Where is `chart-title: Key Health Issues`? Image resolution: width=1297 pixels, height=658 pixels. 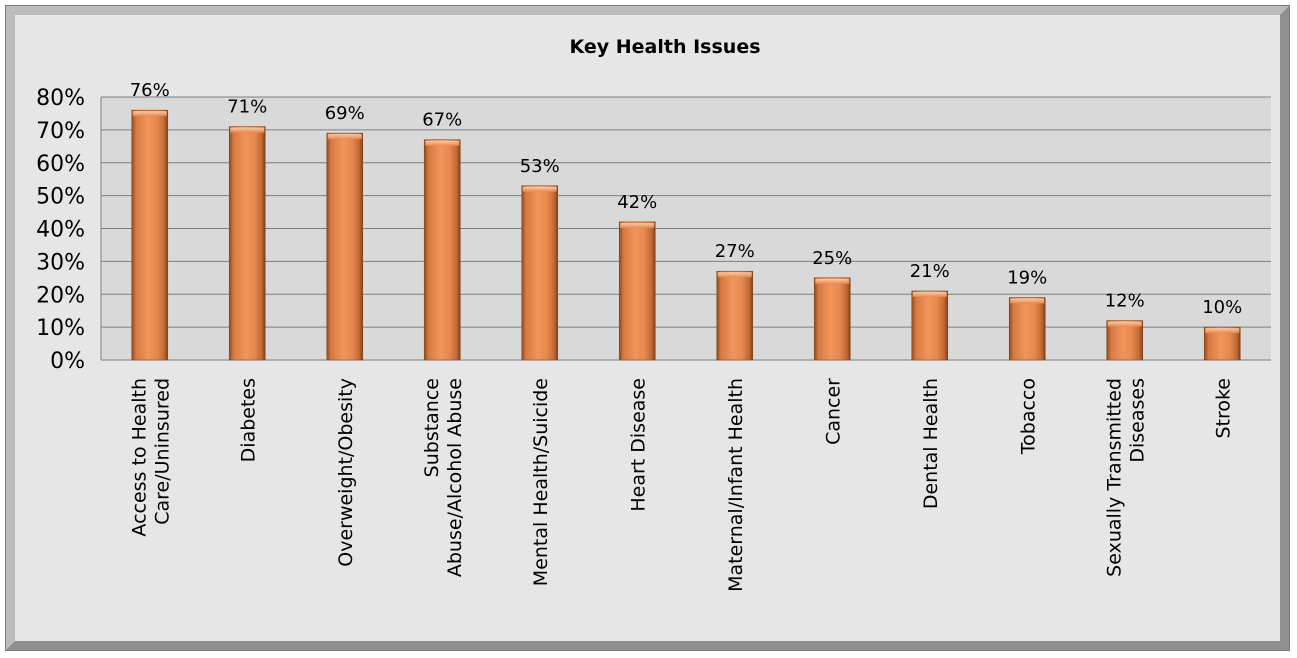
chart-title: Key Health Issues is located at coordinates (664, 47).